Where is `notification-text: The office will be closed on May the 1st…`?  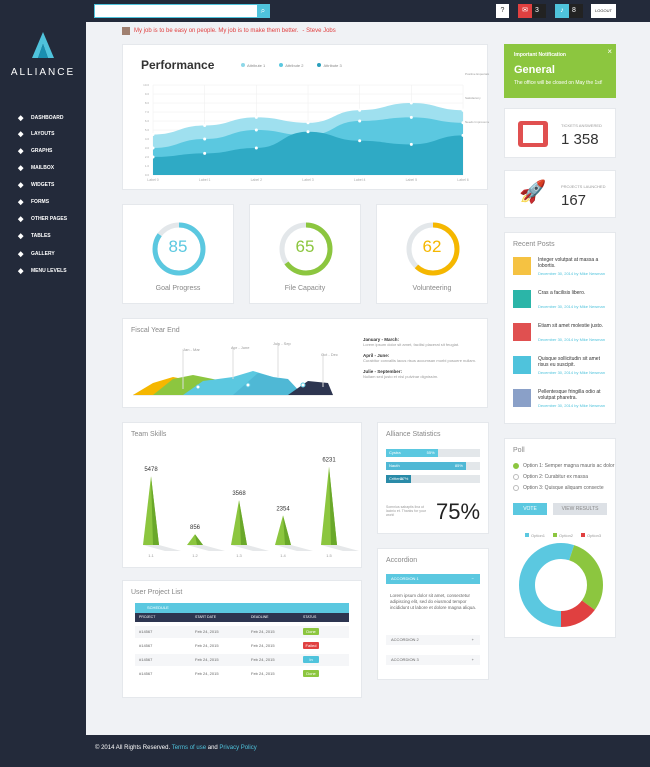
notification-text: The office will be closed on May the 1st… is located at coordinates (558, 83).